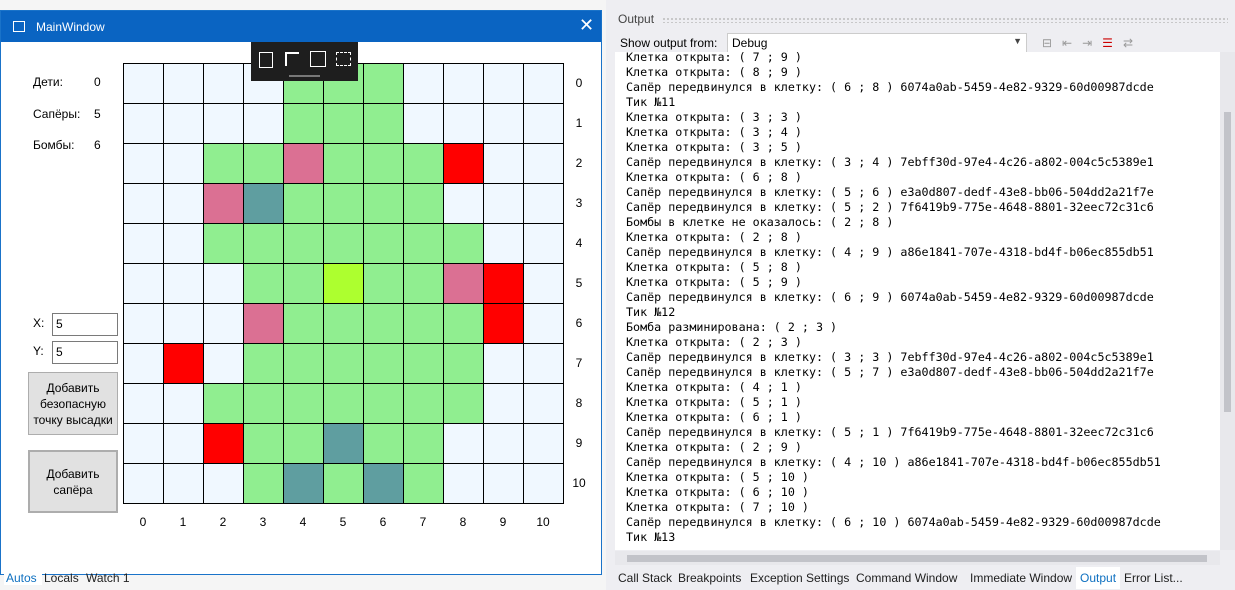 The height and width of the screenshot is (590, 1235). Describe the element at coordinates (73, 481) in the screenshot. I see `button: Добавить сапёра` at that location.